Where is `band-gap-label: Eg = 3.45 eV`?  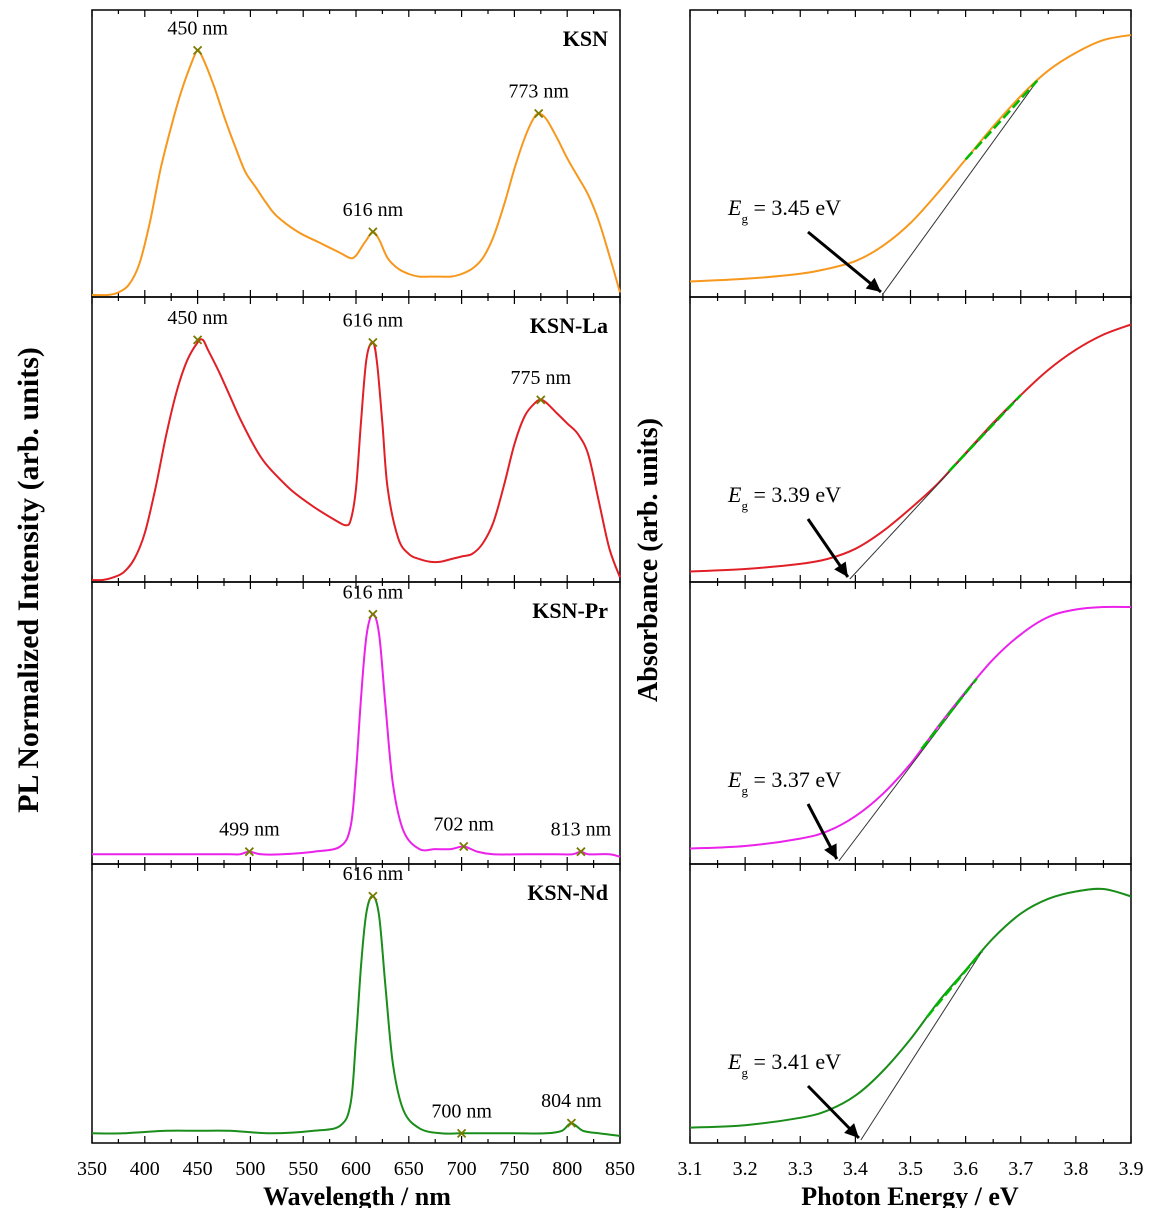
band-gap-label: Eg = 3.45 eV is located at coordinates (784, 210).